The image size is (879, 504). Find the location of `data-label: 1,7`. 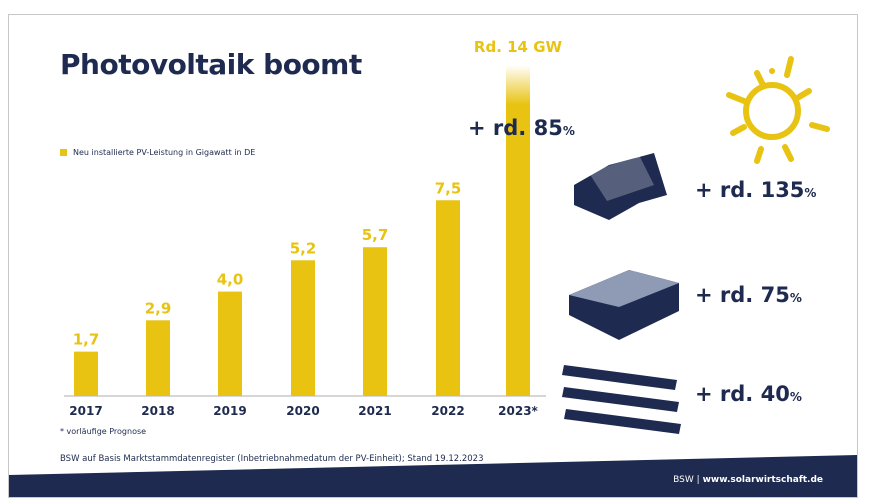

data-label: 1,7 is located at coordinates (86, 340).